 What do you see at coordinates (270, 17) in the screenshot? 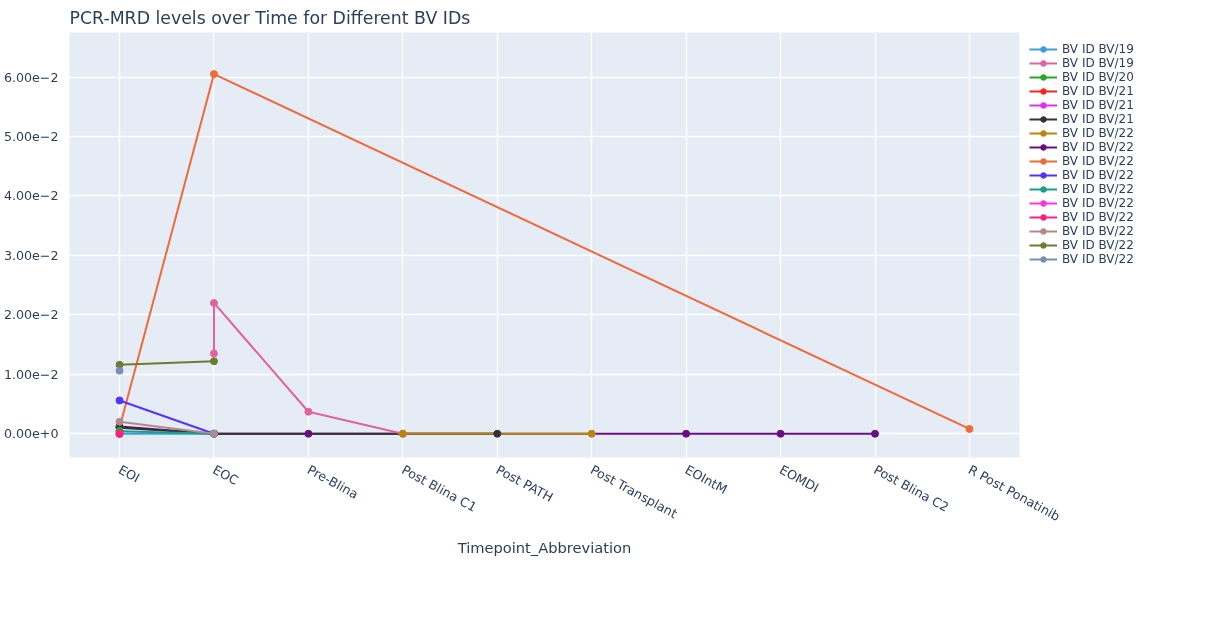
I see `chart-title: PCR-MRD levels over Time for Different BV IDs` at bounding box center [270, 17].